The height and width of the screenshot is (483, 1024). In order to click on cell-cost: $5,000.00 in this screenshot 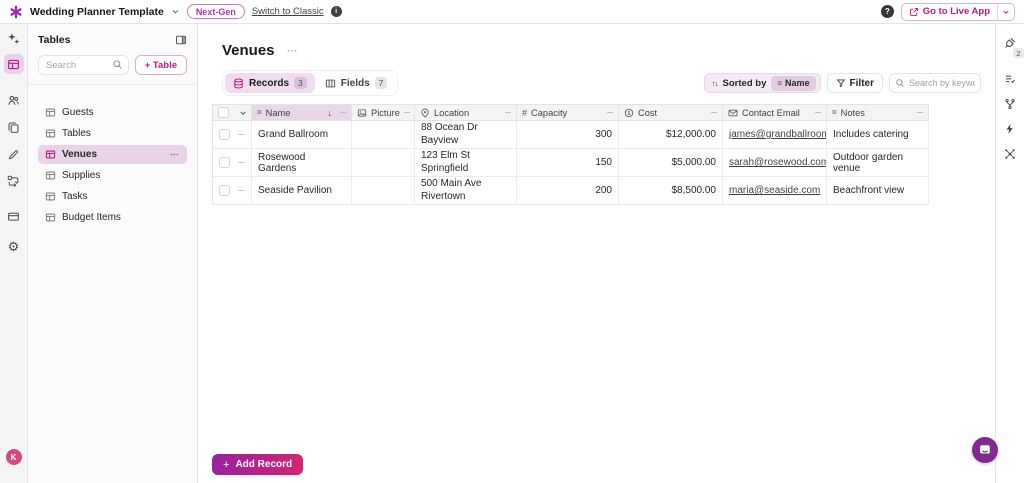, I will do `click(671, 163)`.